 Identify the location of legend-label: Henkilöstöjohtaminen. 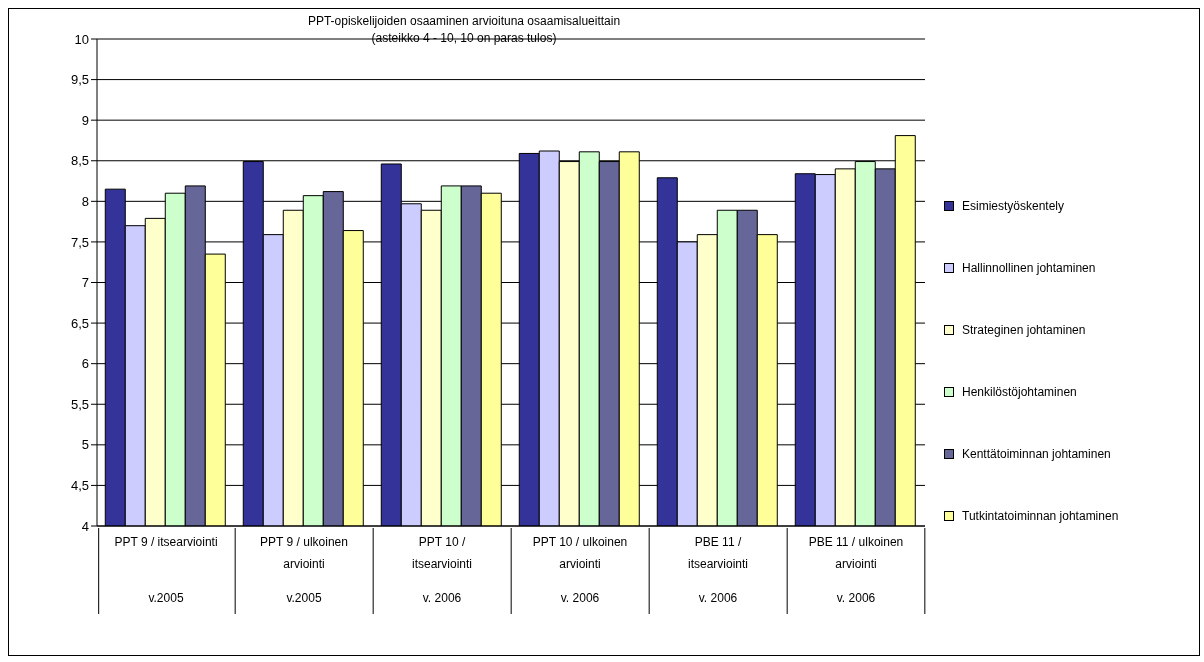
(1019, 392).